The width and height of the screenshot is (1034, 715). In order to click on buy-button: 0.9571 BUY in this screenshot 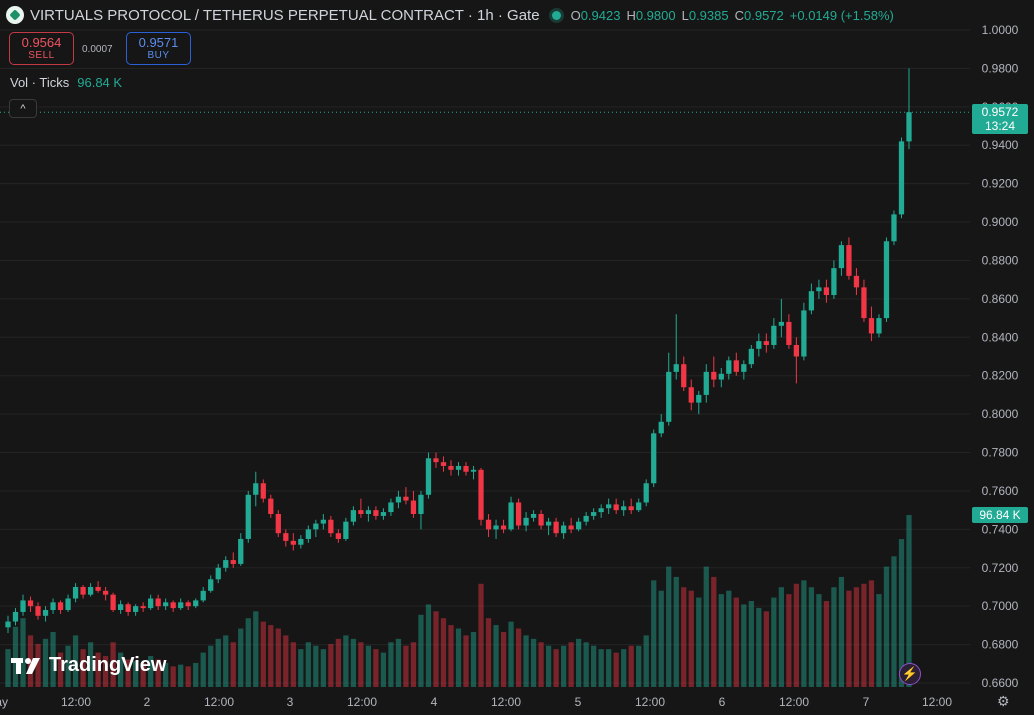, I will do `click(158, 48)`.